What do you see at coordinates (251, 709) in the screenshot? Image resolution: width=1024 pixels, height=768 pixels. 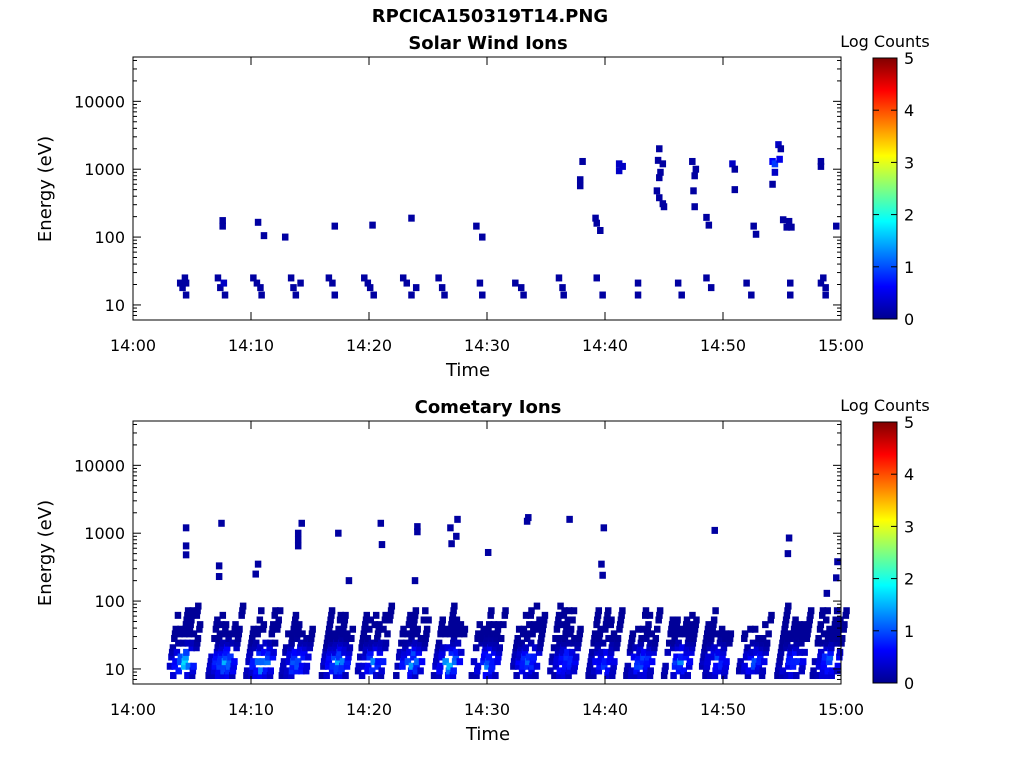 I see `x-tick-label: 14:10` at bounding box center [251, 709].